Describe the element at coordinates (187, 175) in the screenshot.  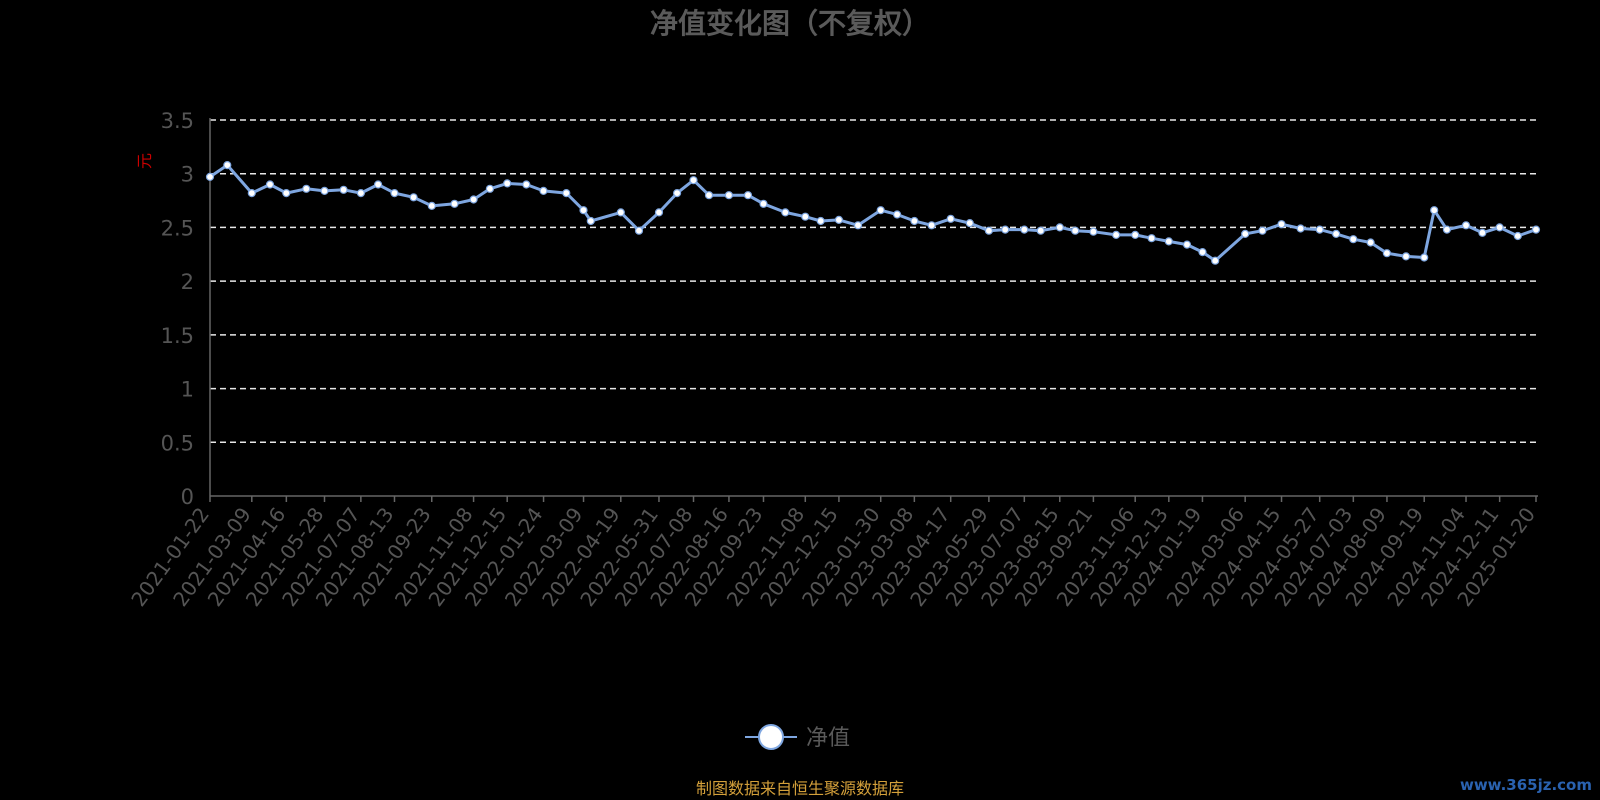
I see `y-tick-label-3: 3` at that location.